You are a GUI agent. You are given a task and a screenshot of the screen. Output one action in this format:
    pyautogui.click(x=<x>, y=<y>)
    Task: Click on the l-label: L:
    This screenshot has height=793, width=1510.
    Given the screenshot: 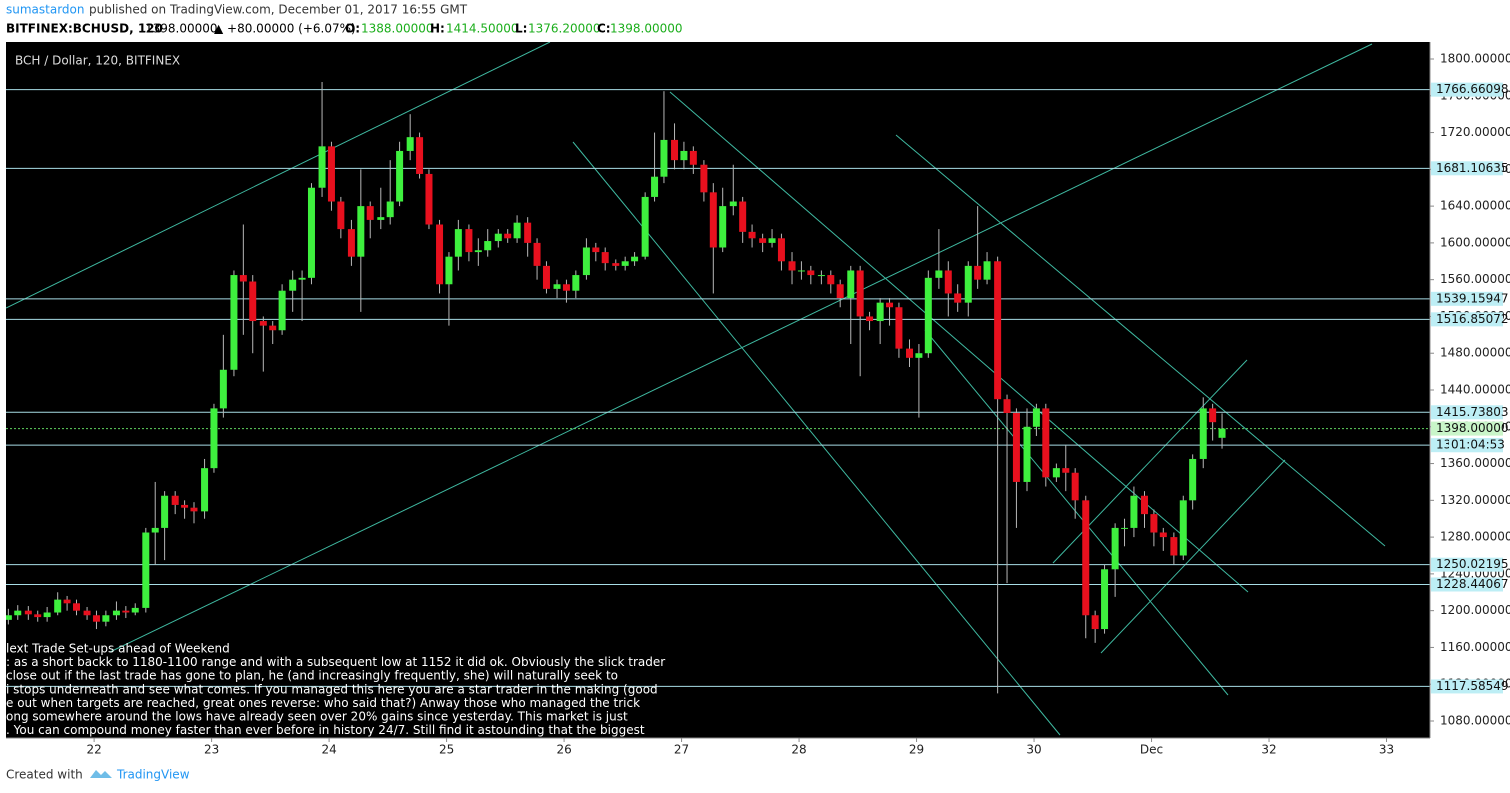 What is the action you would take?
    pyautogui.click(x=521, y=29)
    